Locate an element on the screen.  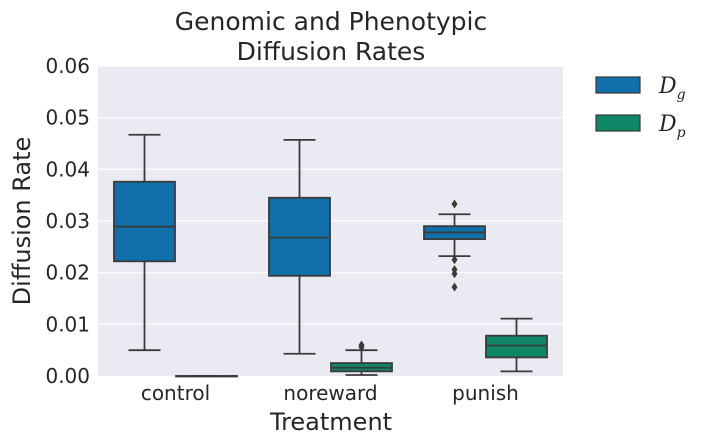
x-tick-labels: control noreward punish is located at coordinates (330, 393).